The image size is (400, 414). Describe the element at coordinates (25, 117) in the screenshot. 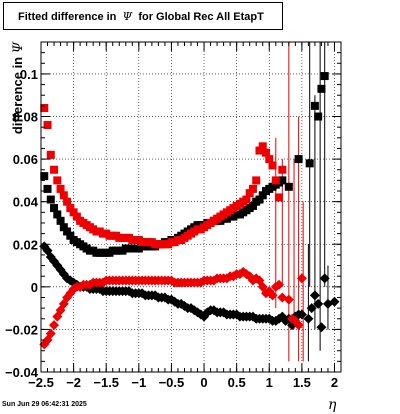

I see `y-tick-label: 0.08` at that location.